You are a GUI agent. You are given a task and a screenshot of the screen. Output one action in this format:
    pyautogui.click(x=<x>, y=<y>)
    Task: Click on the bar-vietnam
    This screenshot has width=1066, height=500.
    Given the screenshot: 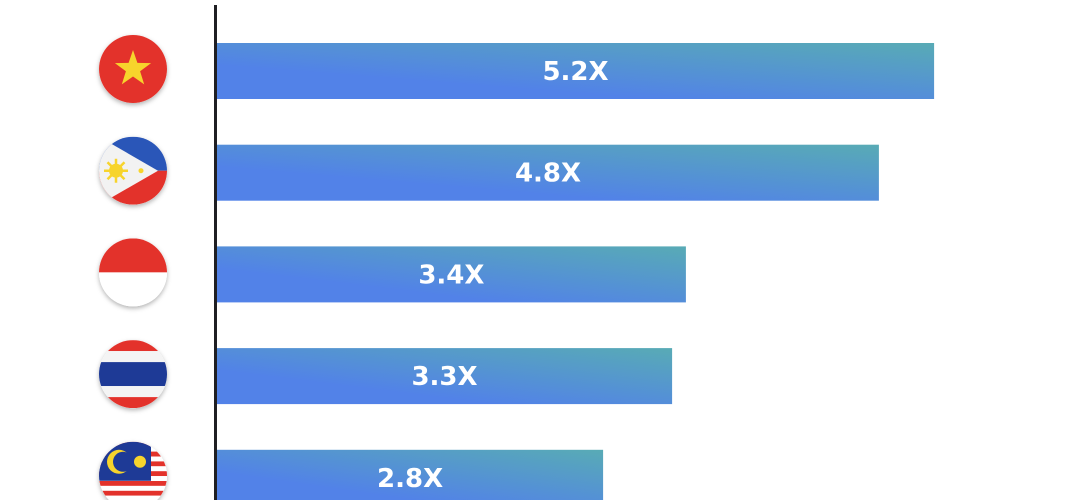 What is the action you would take?
    pyautogui.click(x=576, y=71)
    